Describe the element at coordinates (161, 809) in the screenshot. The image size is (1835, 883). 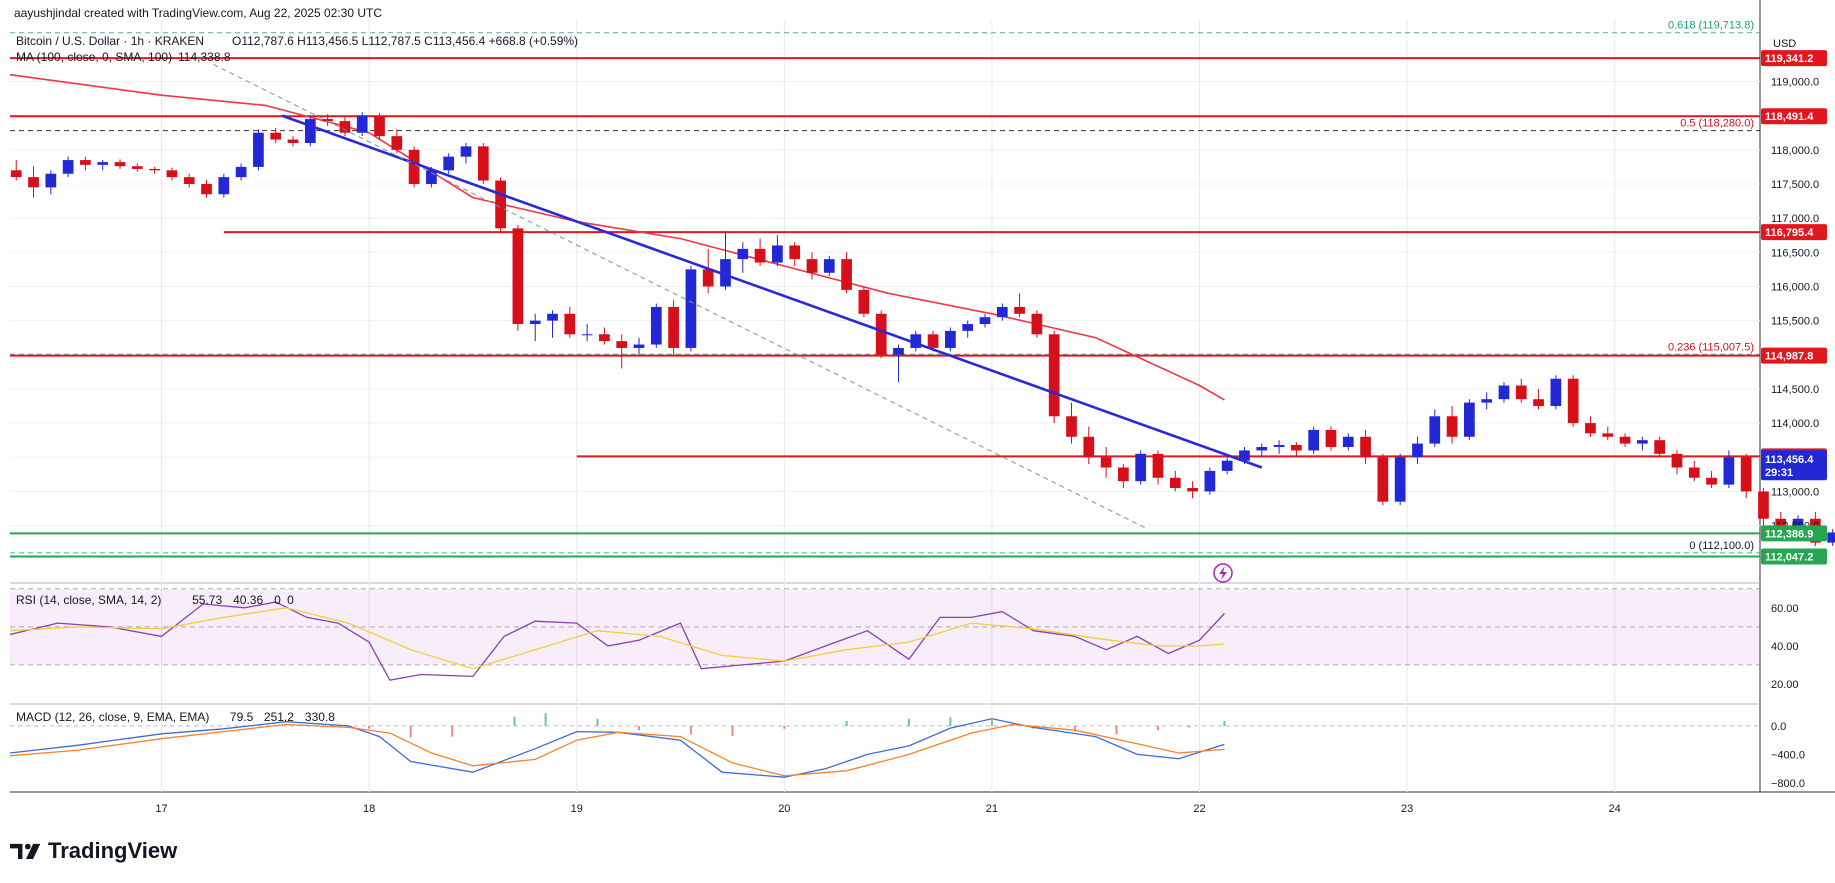
I see `x-tick-label: 17` at that location.